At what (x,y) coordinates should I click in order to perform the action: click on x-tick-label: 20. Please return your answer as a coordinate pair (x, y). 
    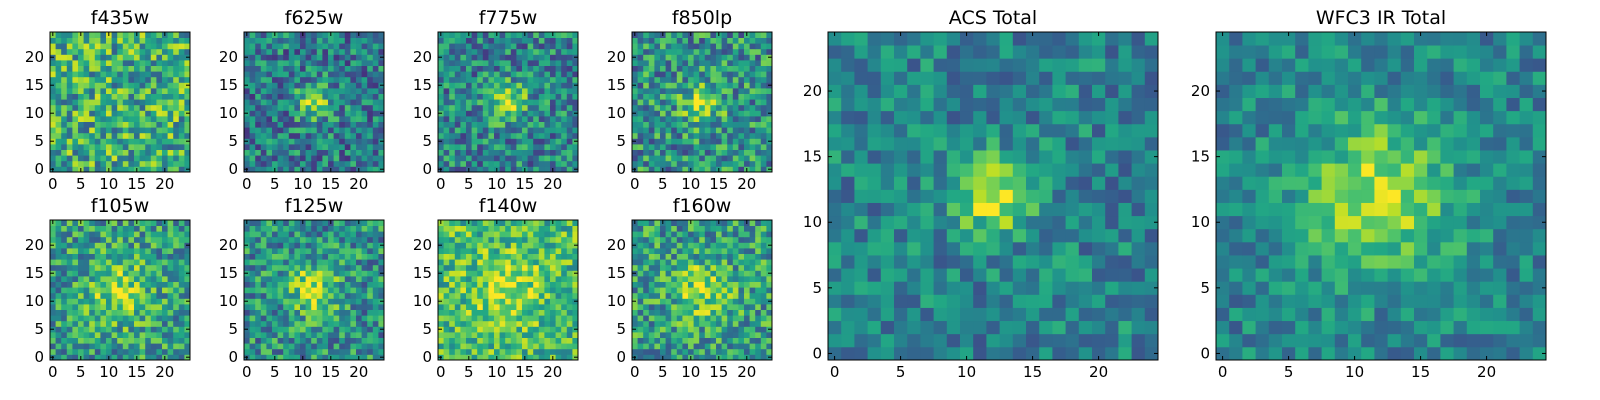
    Looking at the image, I should click on (552, 184).